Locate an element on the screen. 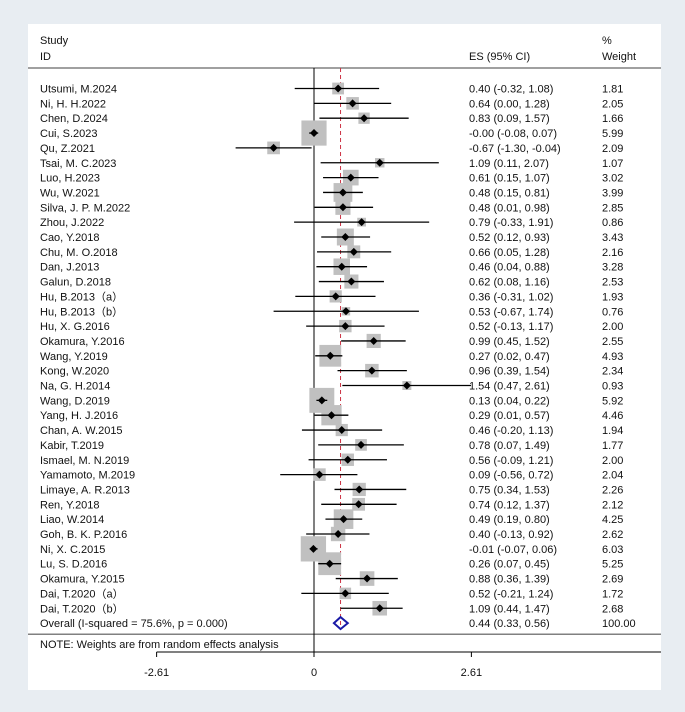  es-ci-value: 0.99 (0.45, 1.52) is located at coordinates (509, 342).